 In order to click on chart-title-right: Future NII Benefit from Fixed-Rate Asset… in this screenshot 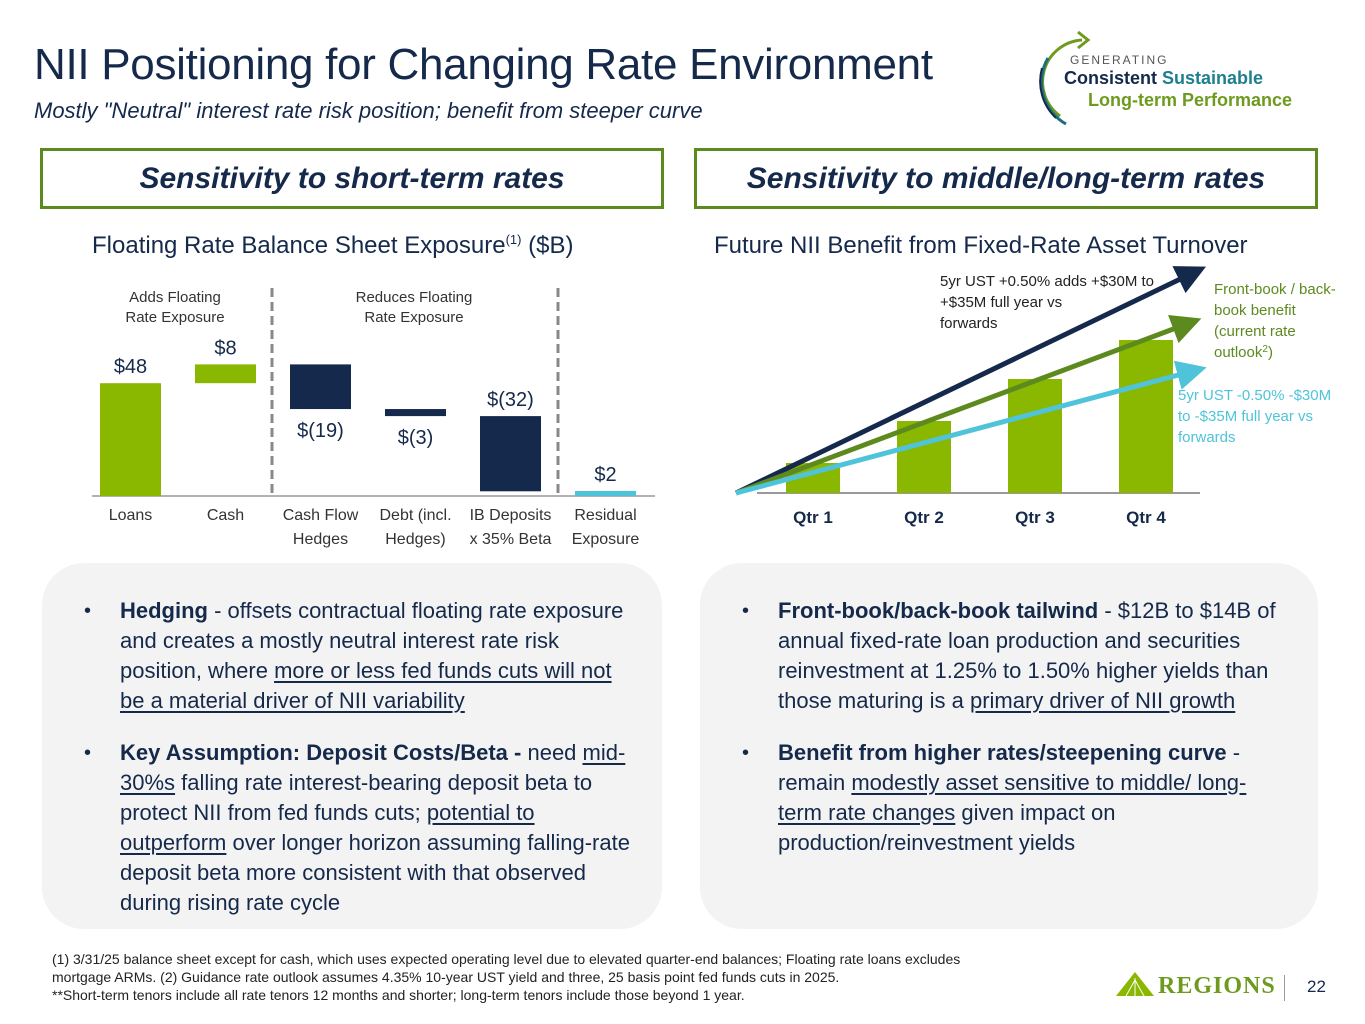, I will do `click(981, 245)`.